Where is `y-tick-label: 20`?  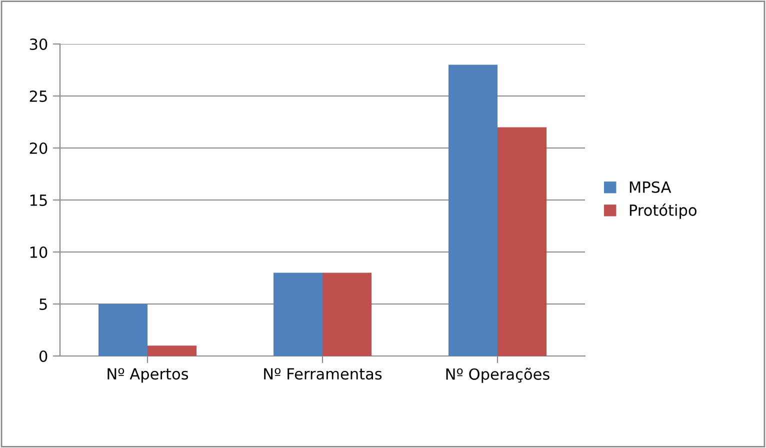
y-tick-label: 20 is located at coordinates (39, 148).